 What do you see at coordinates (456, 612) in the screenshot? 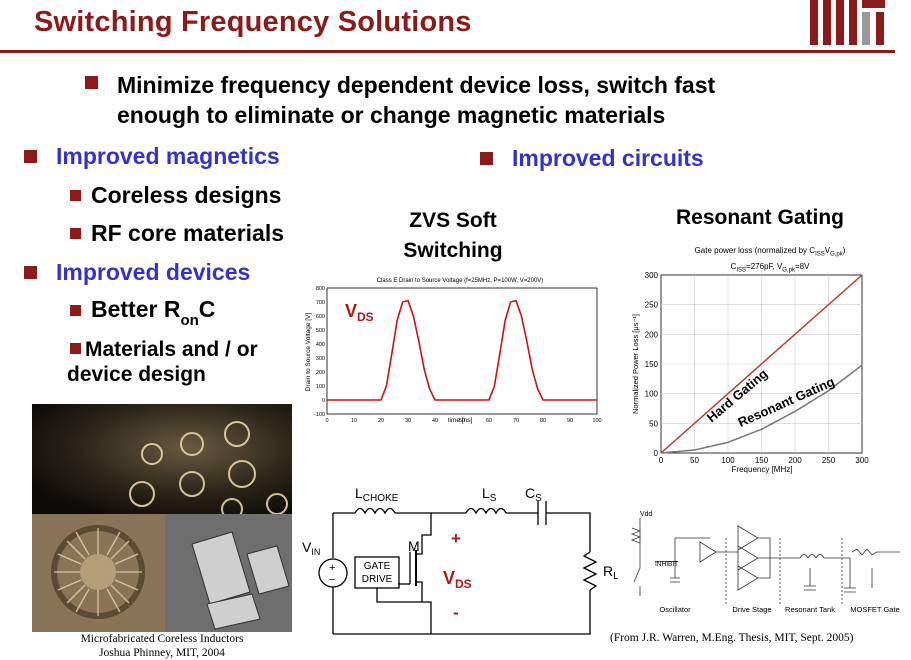
I see `minus-sign: -` at bounding box center [456, 612].